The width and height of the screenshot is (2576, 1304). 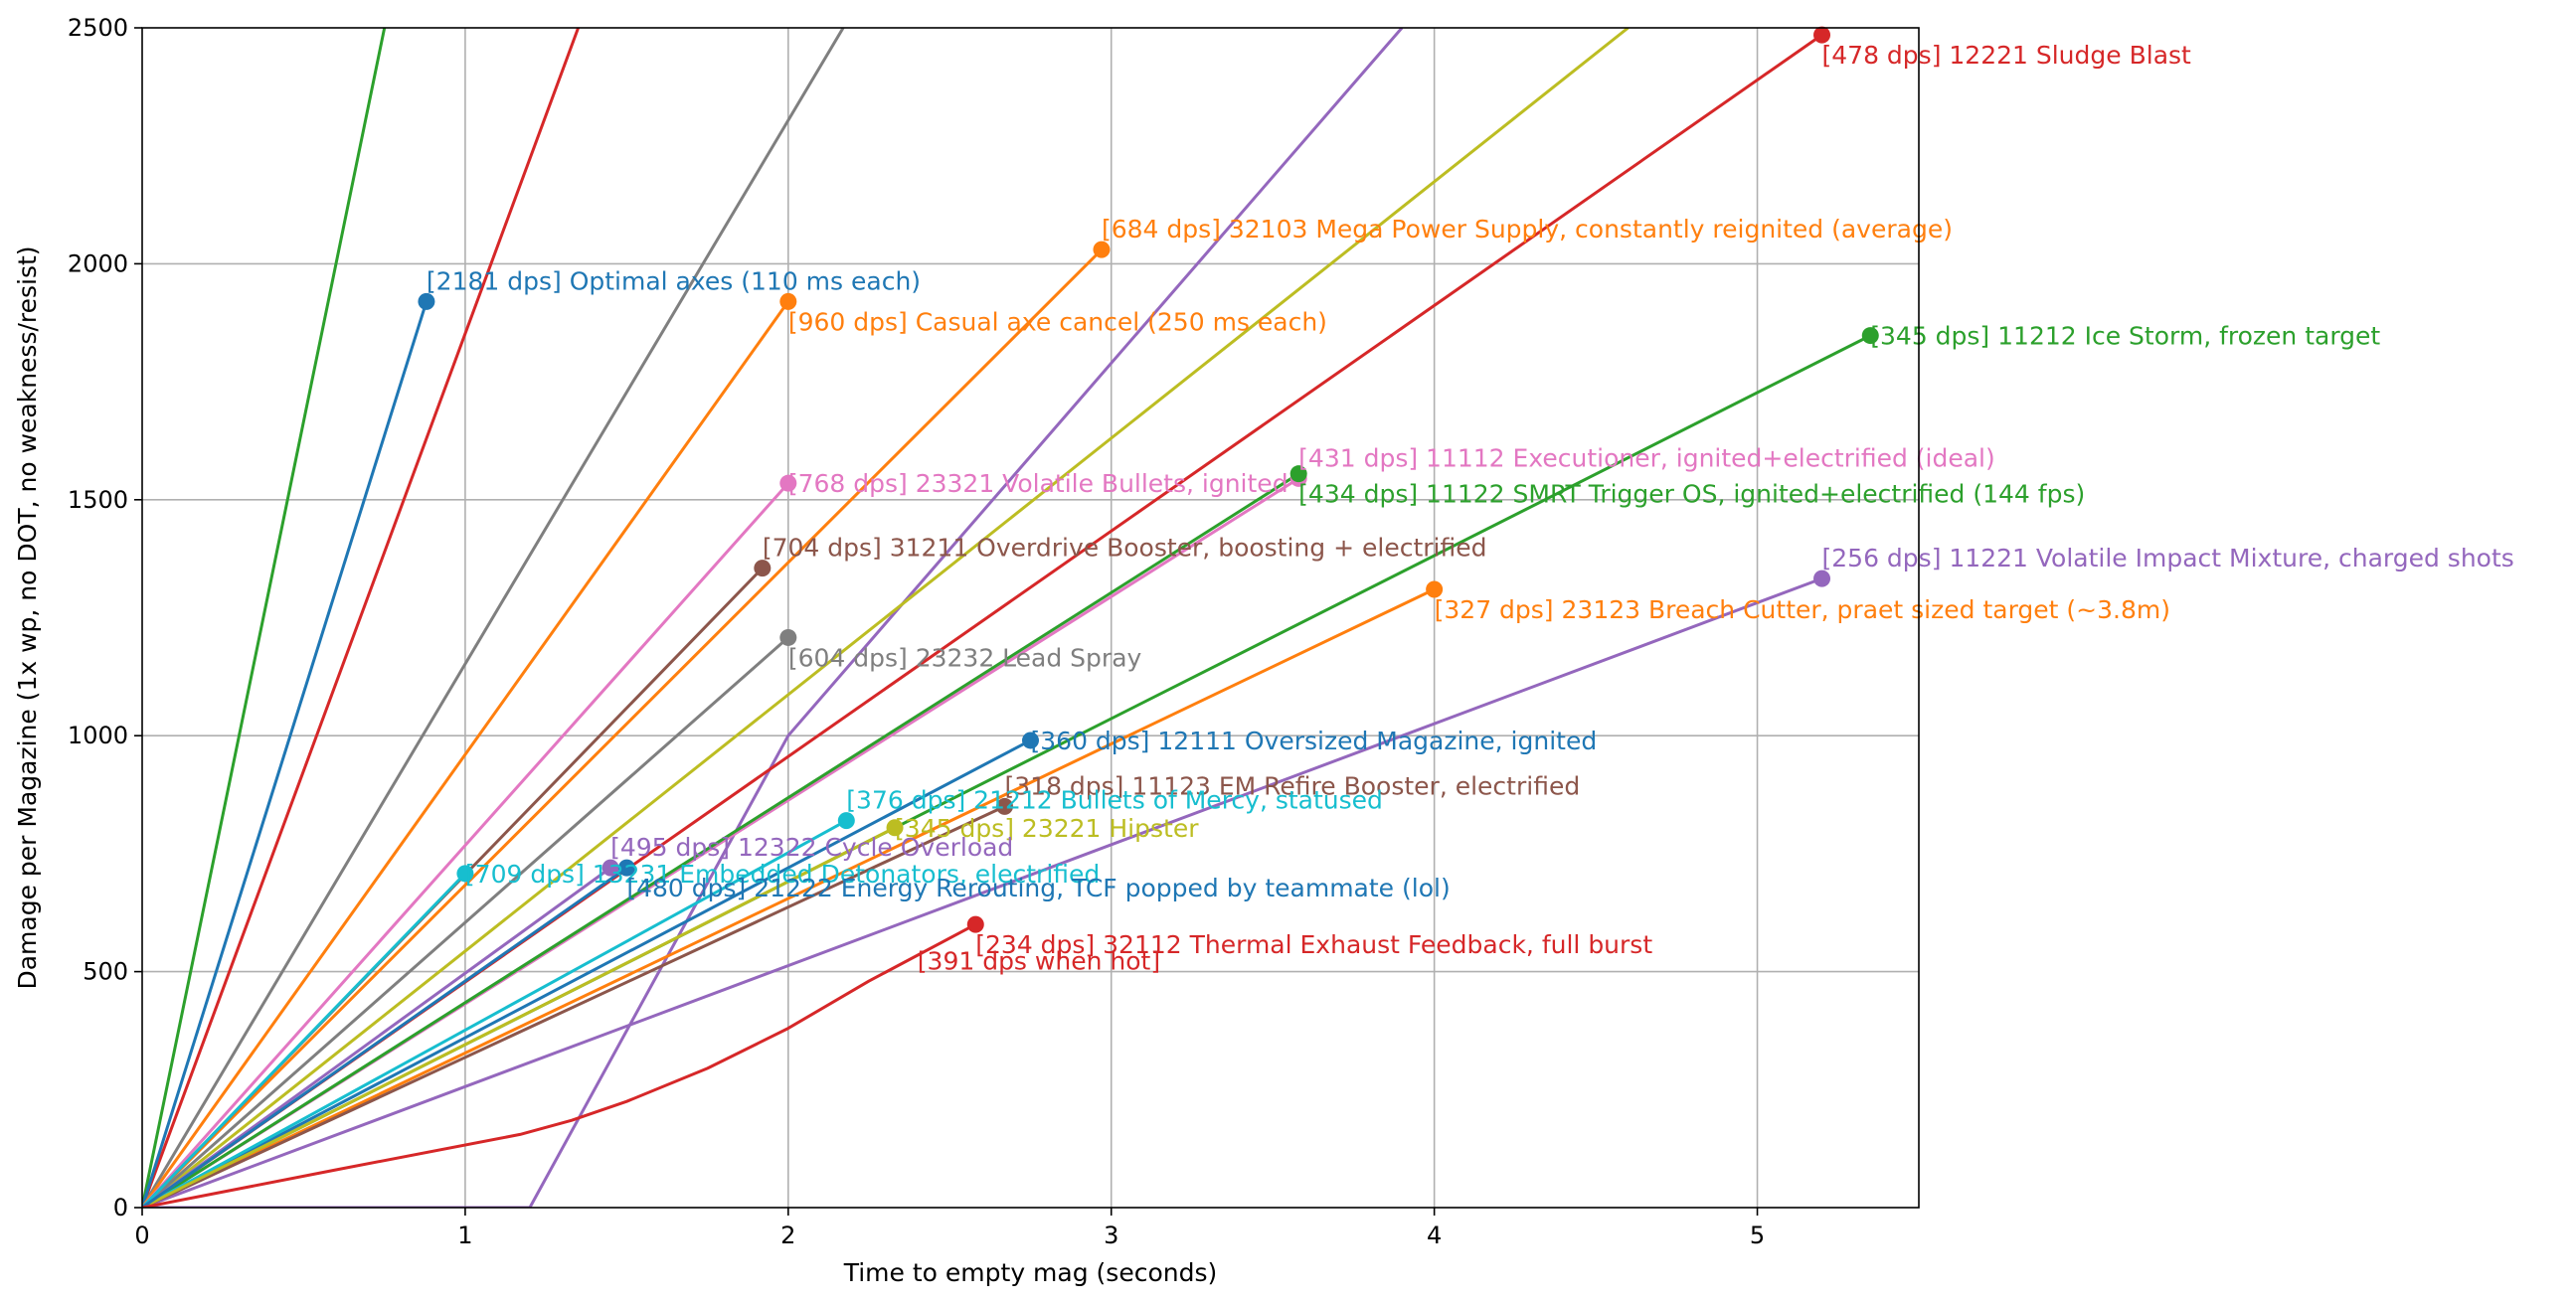 I want to click on y-tick-label-5: 2500, so click(x=98, y=28).